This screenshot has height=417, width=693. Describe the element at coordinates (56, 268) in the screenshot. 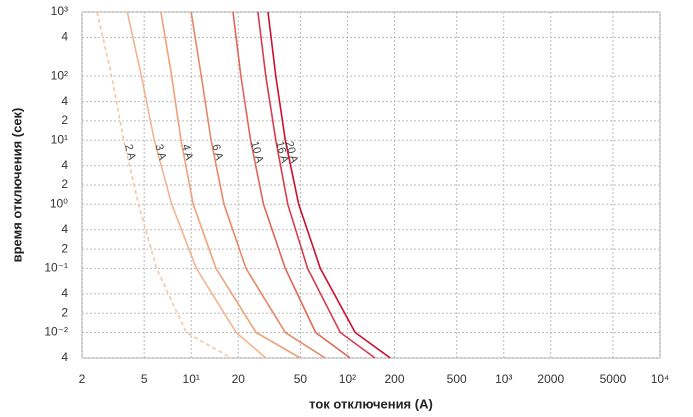

I see `y-tick-label: 10⁻¹` at that location.